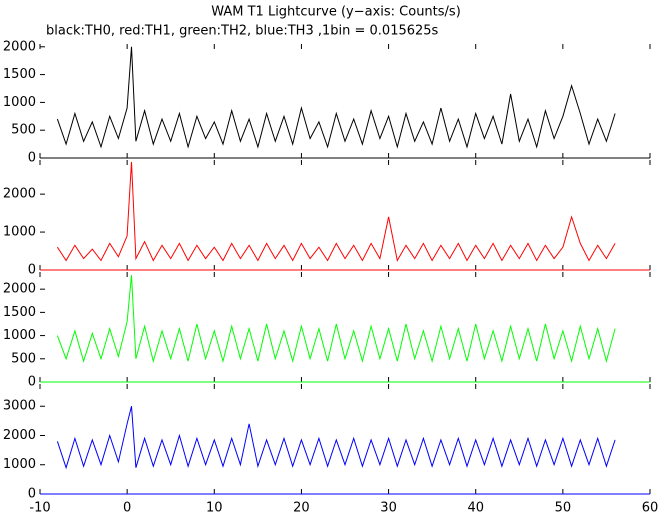  Describe the element at coordinates (475, 508) in the screenshot. I see `x-tick-label: 40` at that location.